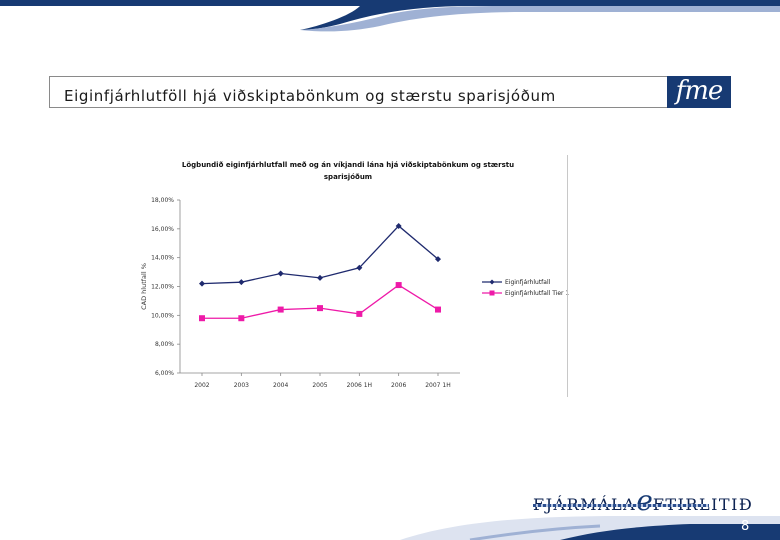 The height and width of the screenshot is (540, 780). What do you see at coordinates (162, 229) in the screenshot?
I see `y-tick-label: 16,00%` at bounding box center [162, 229].